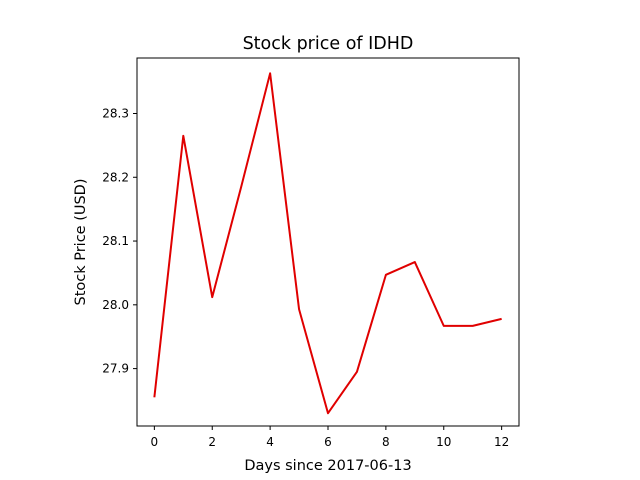  Describe the element at coordinates (386, 442) in the screenshot. I see `x-tick-label: 8` at that location.